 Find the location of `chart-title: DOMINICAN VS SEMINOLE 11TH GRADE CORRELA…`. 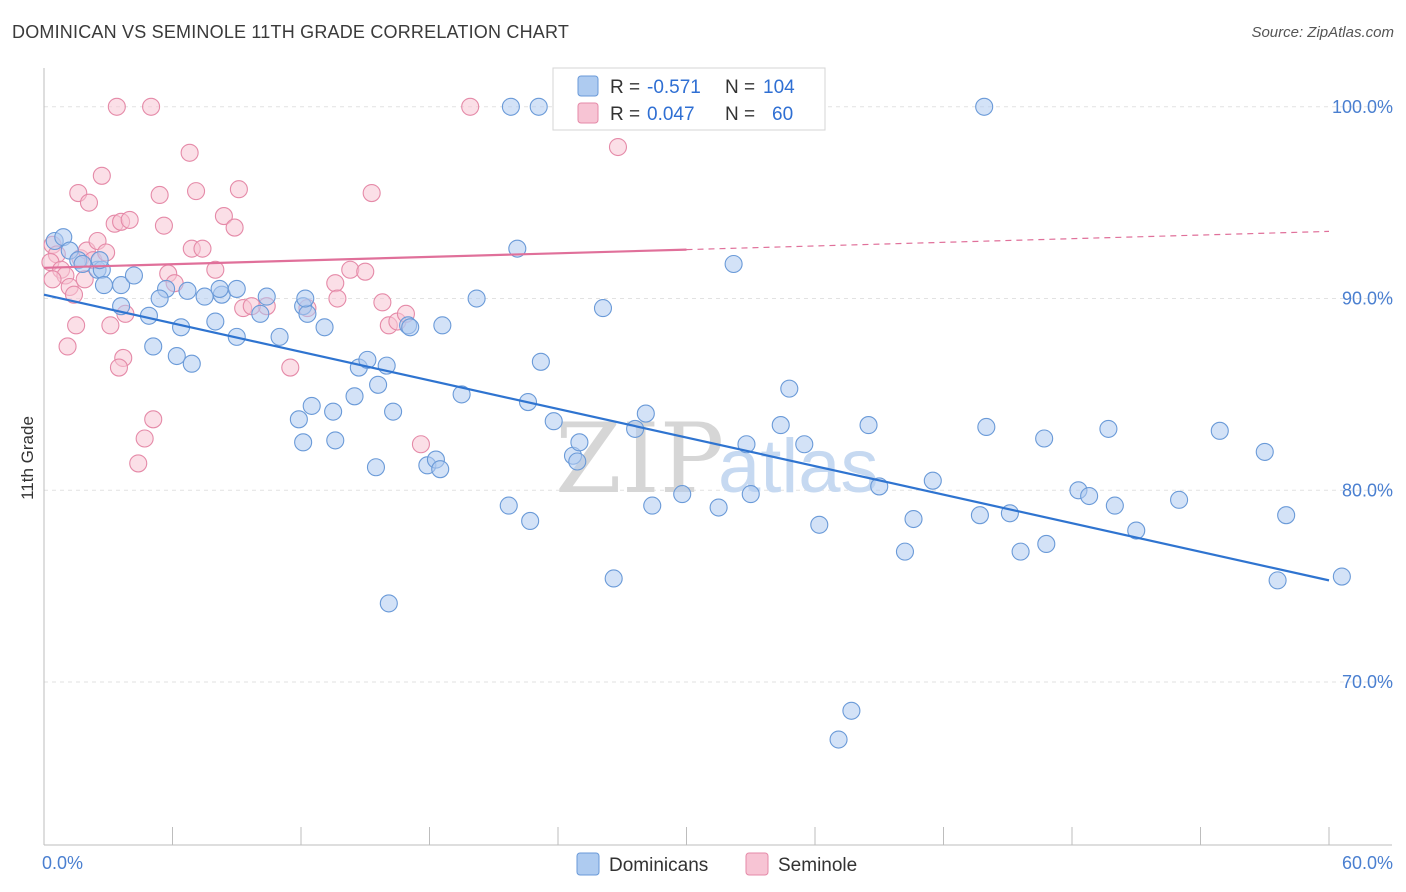

chart-title: DOMINICAN VS SEMINOLE 11TH GRADE CORRELA… is located at coordinates (291, 32).